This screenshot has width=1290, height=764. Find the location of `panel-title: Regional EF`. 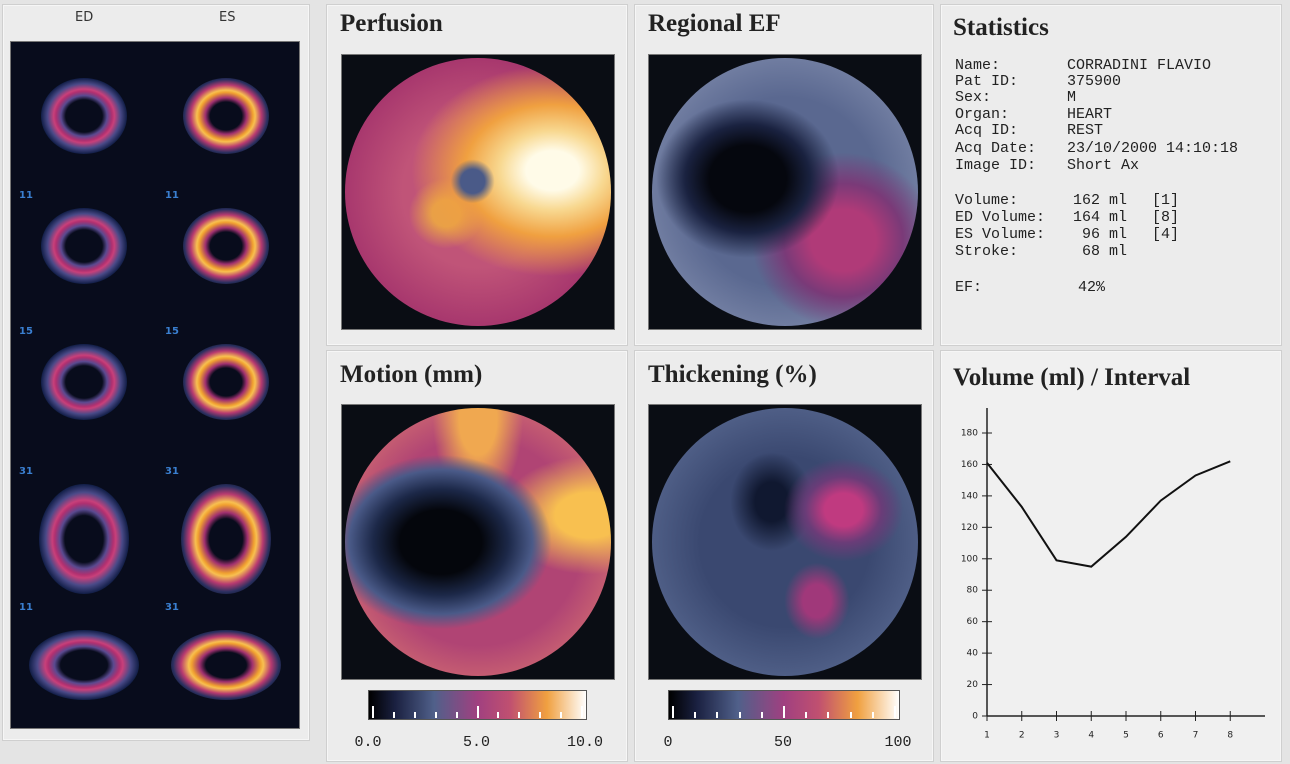

panel-title: Regional EF is located at coordinates (714, 23).